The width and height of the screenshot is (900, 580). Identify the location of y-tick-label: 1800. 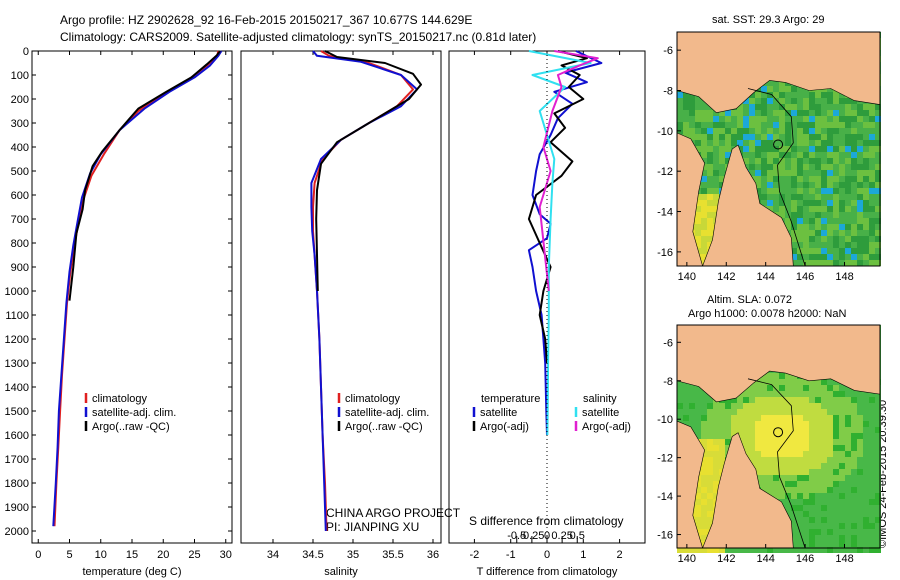
(17, 484).